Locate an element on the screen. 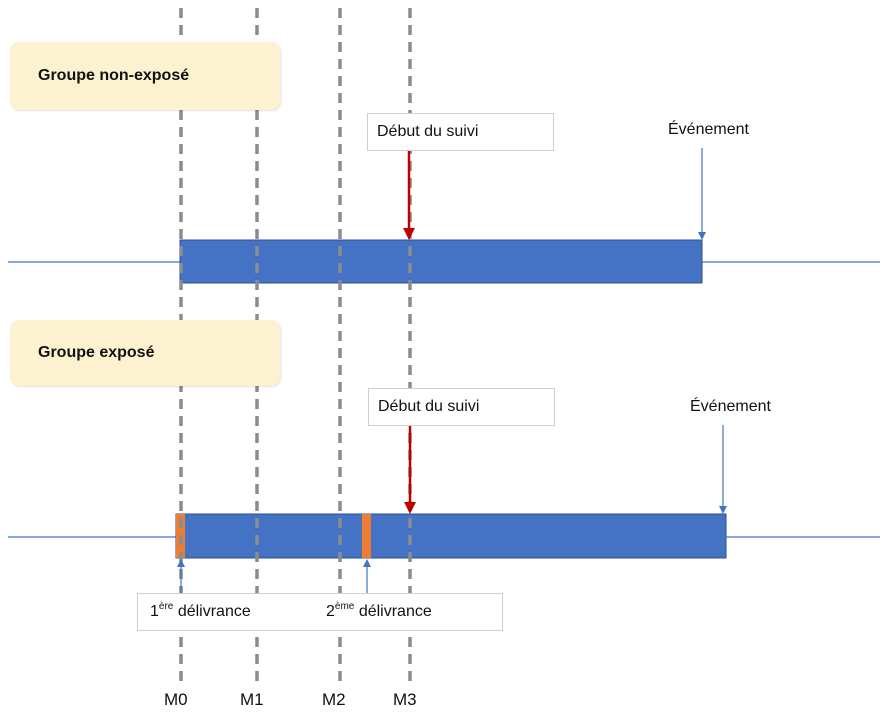 This screenshot has width=887, height=716. event-label-exposed: Événement is located at coordinates (730, 407).